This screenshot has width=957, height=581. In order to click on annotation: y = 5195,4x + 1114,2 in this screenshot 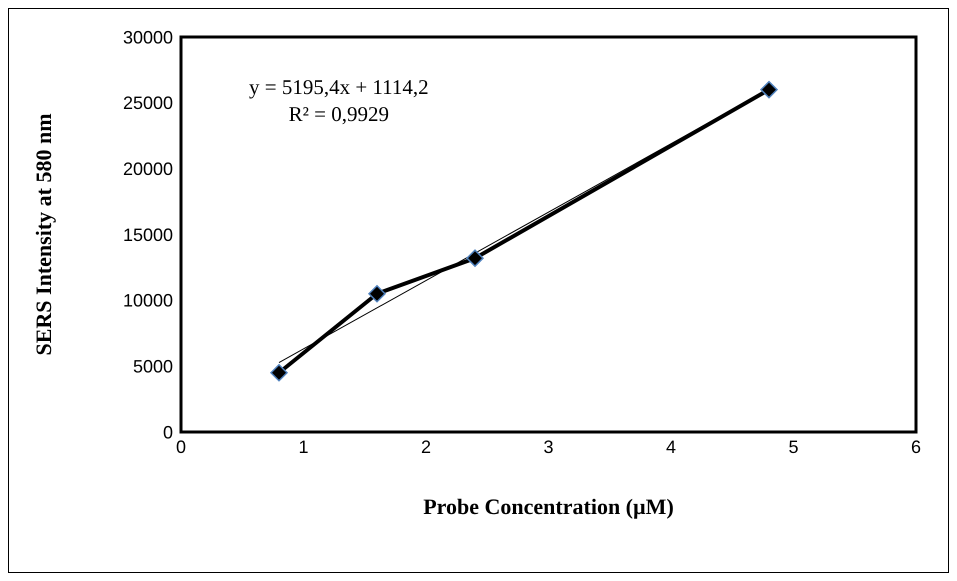, I will do `click(339, 87)`.